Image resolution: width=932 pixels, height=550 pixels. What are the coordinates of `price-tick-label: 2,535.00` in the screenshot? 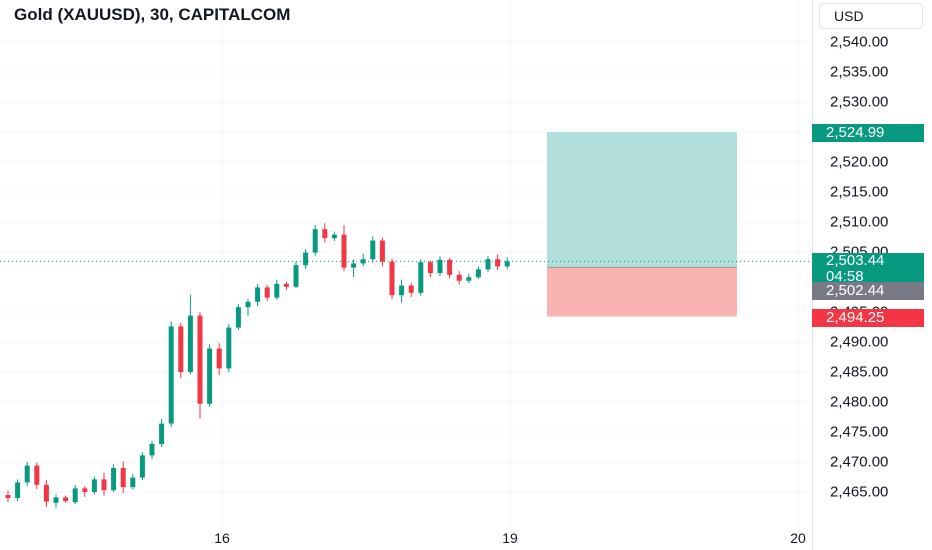 It's located at (859, 72).